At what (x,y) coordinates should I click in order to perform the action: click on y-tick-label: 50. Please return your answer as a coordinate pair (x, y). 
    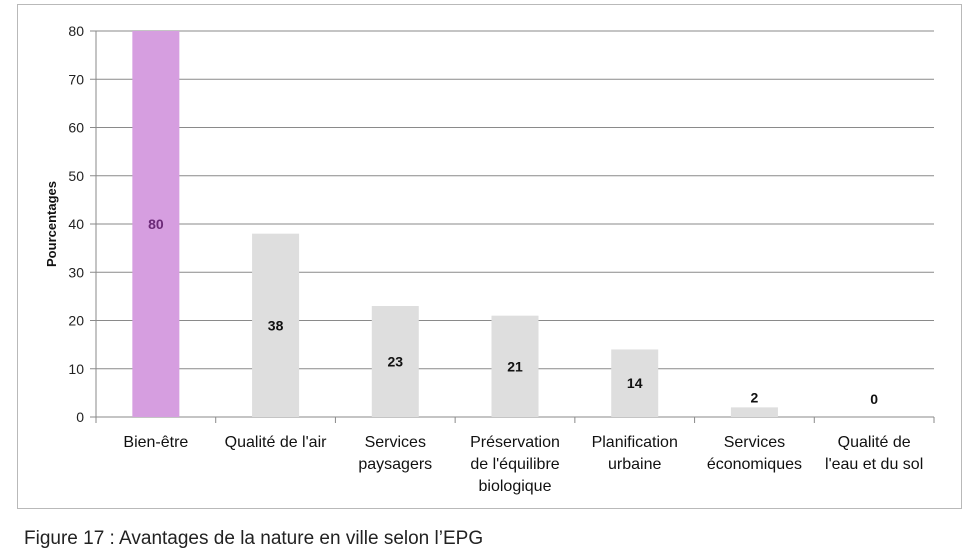
    Looking at the image, I should click on (76, 176).